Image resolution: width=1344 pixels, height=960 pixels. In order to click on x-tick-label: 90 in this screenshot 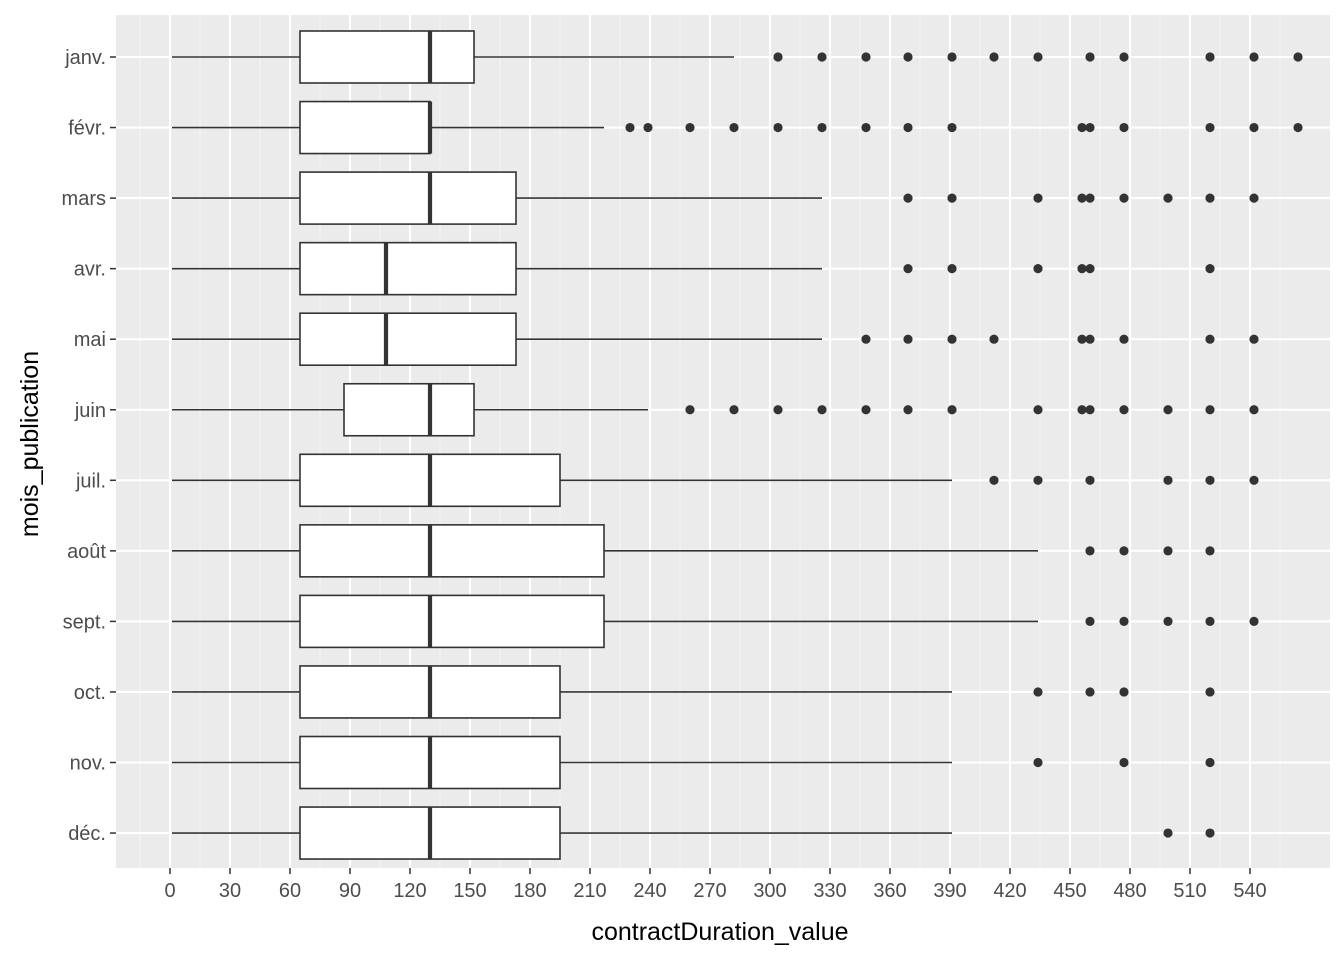, I will do `click(350, 891)`.